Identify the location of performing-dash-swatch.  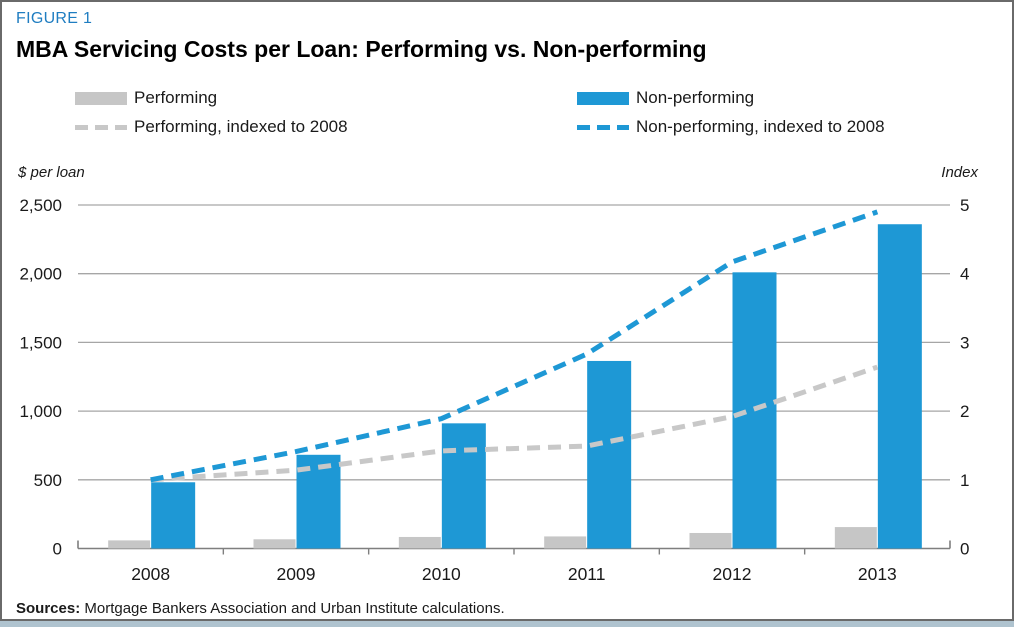
(101, 127).